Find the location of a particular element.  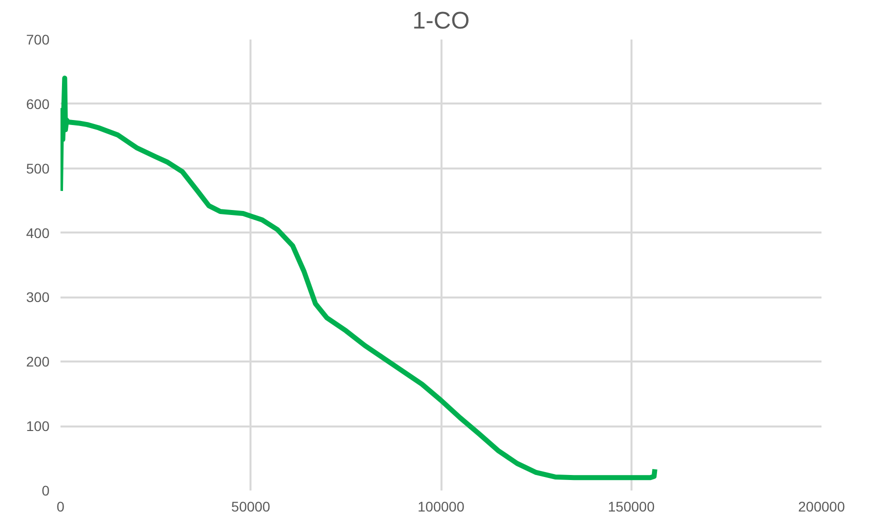

y-tick-label: 300 is located at coordinates (38, 297).